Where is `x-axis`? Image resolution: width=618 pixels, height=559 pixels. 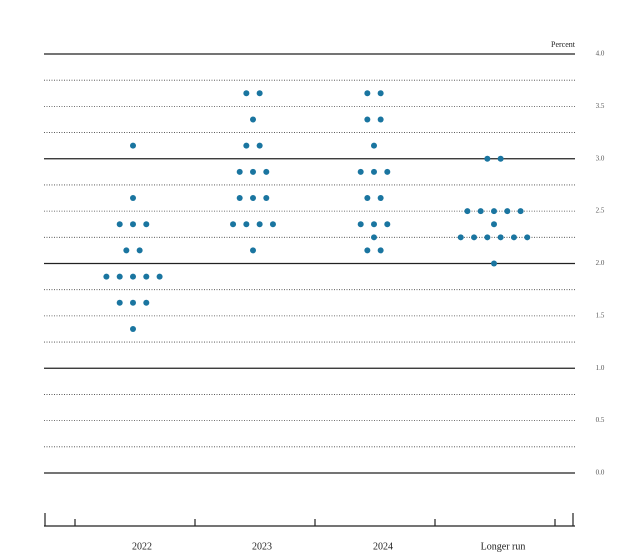 x-axis is located at coordinates (309, 520).